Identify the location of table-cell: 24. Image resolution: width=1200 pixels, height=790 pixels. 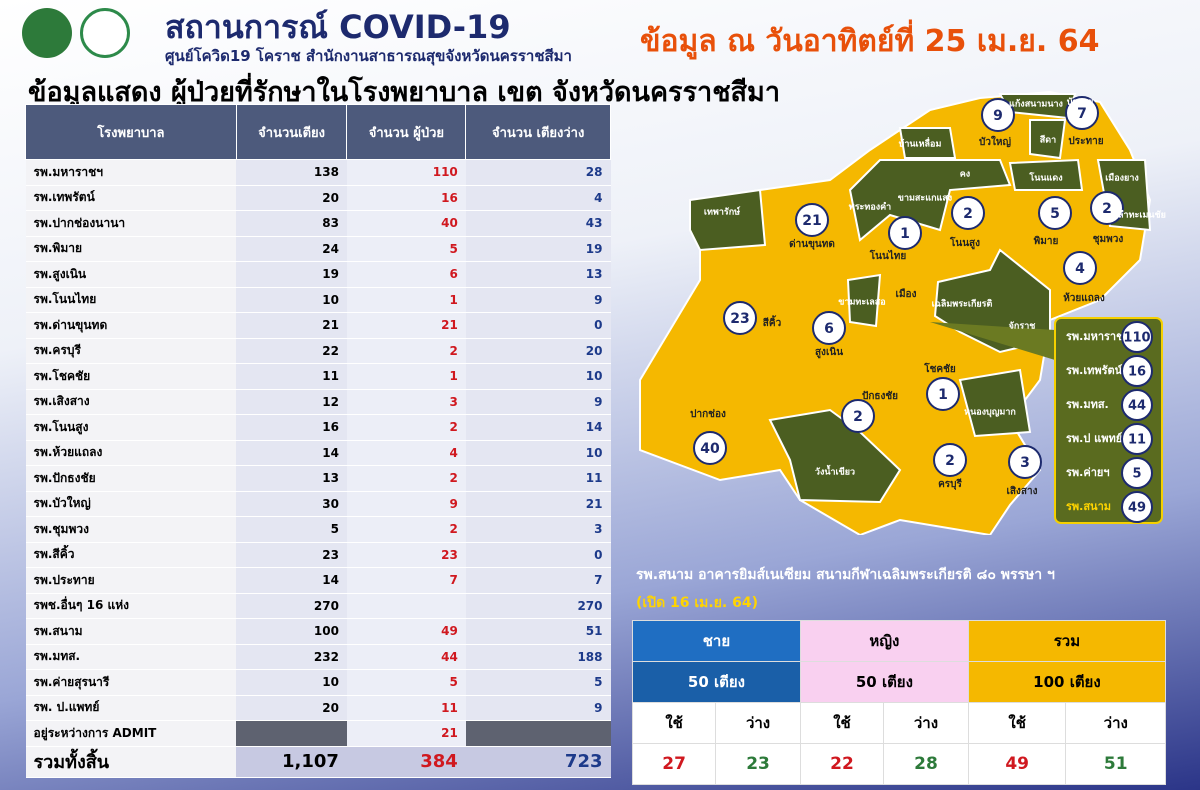
(291, 249).